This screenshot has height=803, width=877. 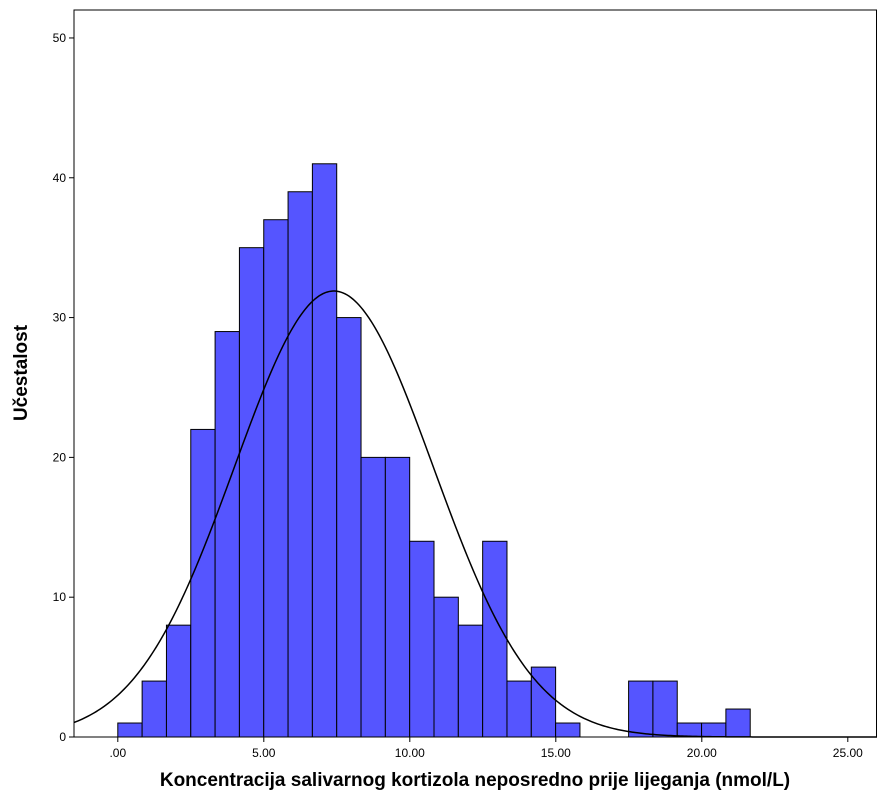 I want to click on y-axis: 0 10 20 30 40 50, so click(x=63, y=387).